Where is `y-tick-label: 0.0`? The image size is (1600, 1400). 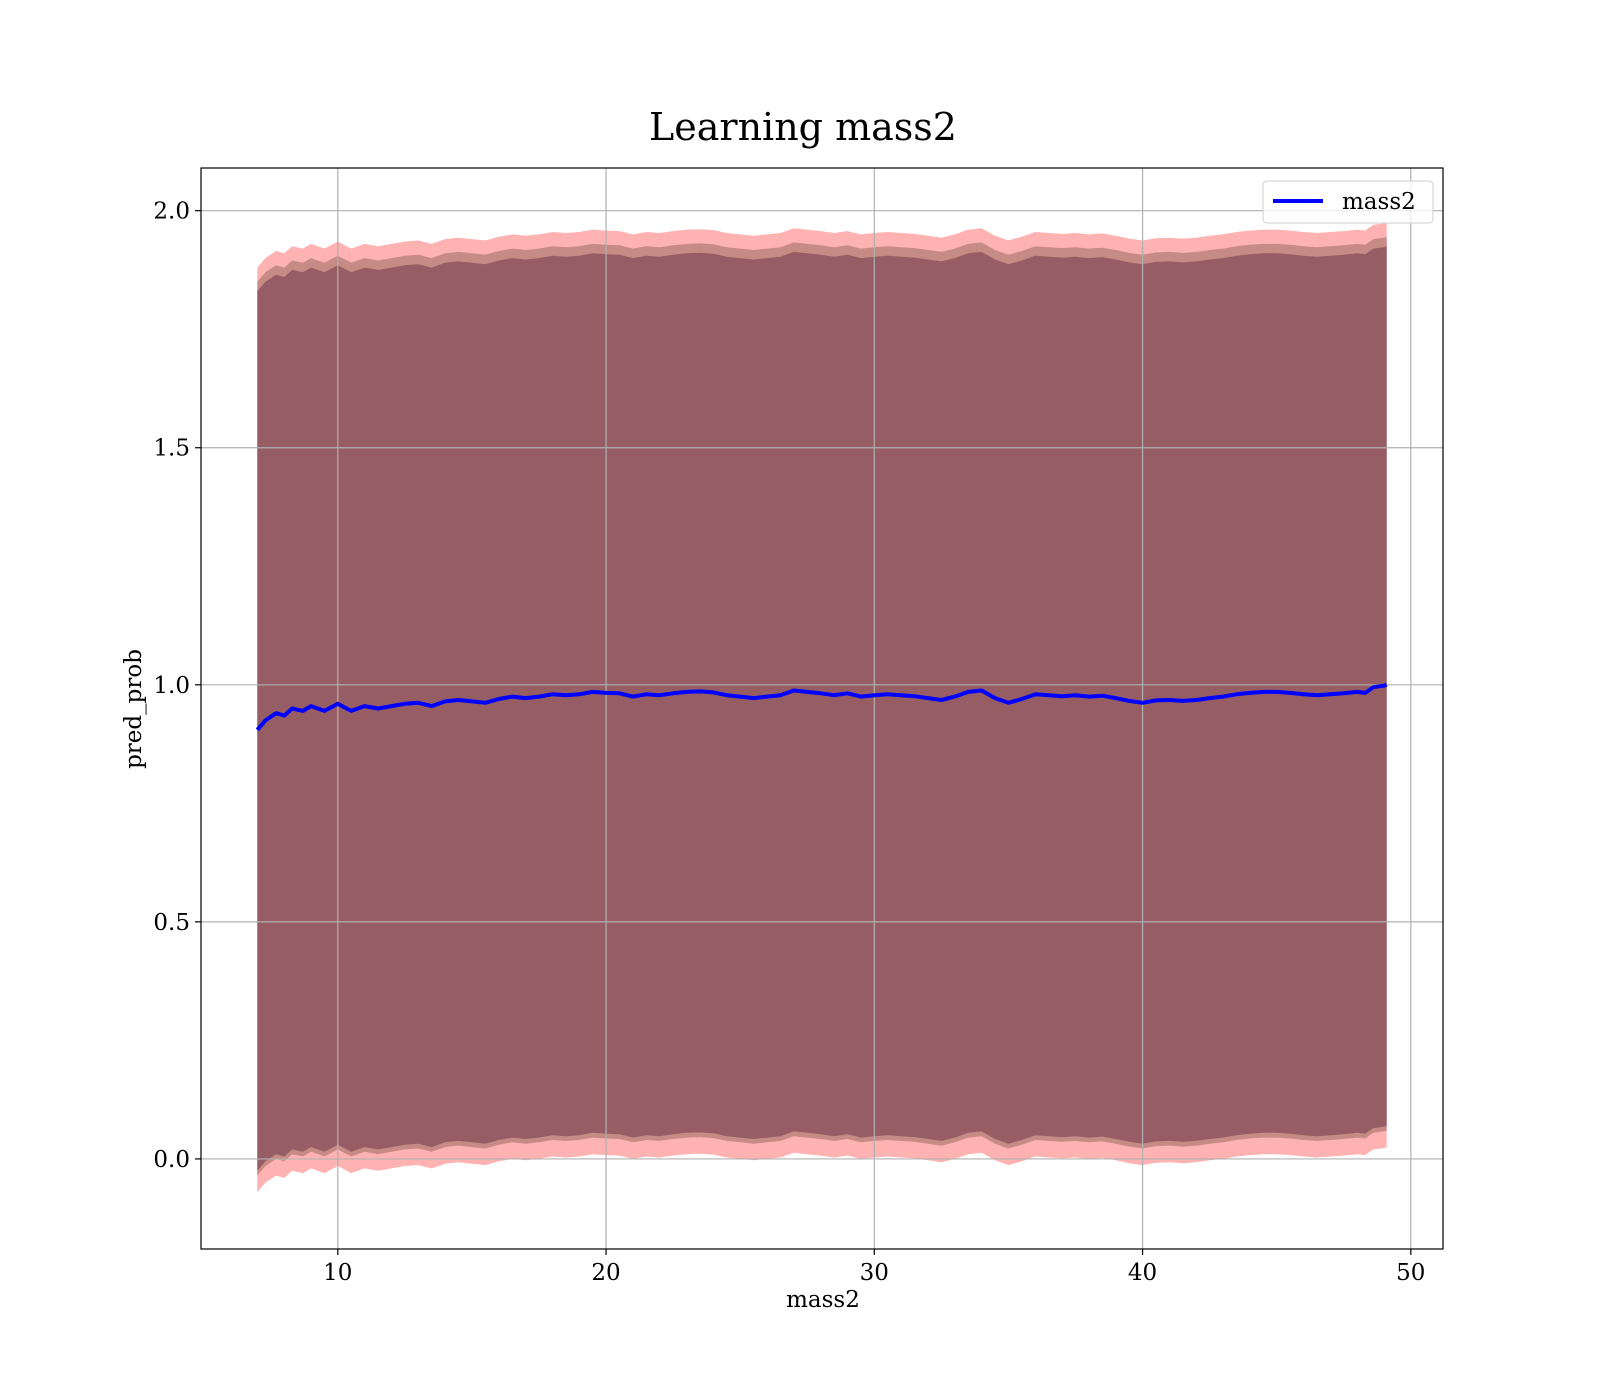
y-tick-label: 0.0 is located at coordinates (171, 1160).